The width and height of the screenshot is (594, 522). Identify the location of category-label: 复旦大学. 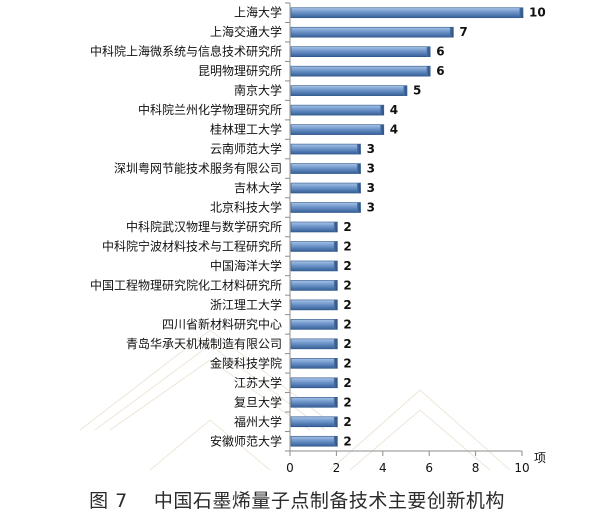
(258, 401).